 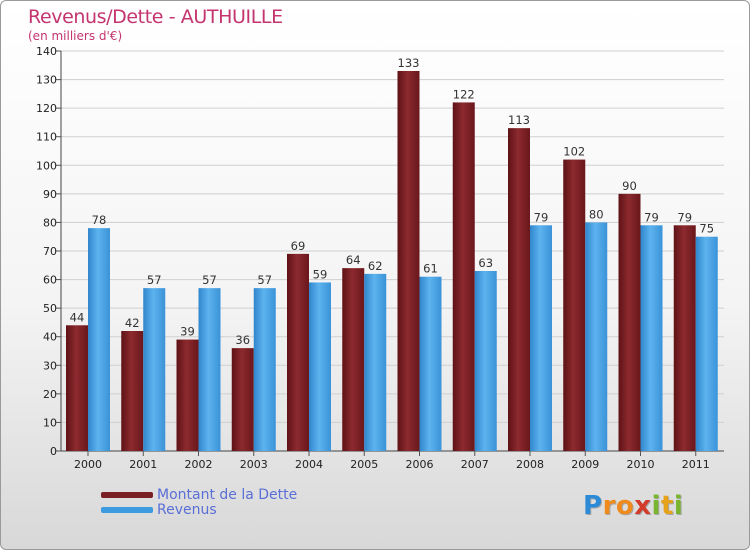 What do you see at coordinates (187, 509) in the screenshot?
I see `legend-label-revenus: Revenus` at bounding box center [187, 509].